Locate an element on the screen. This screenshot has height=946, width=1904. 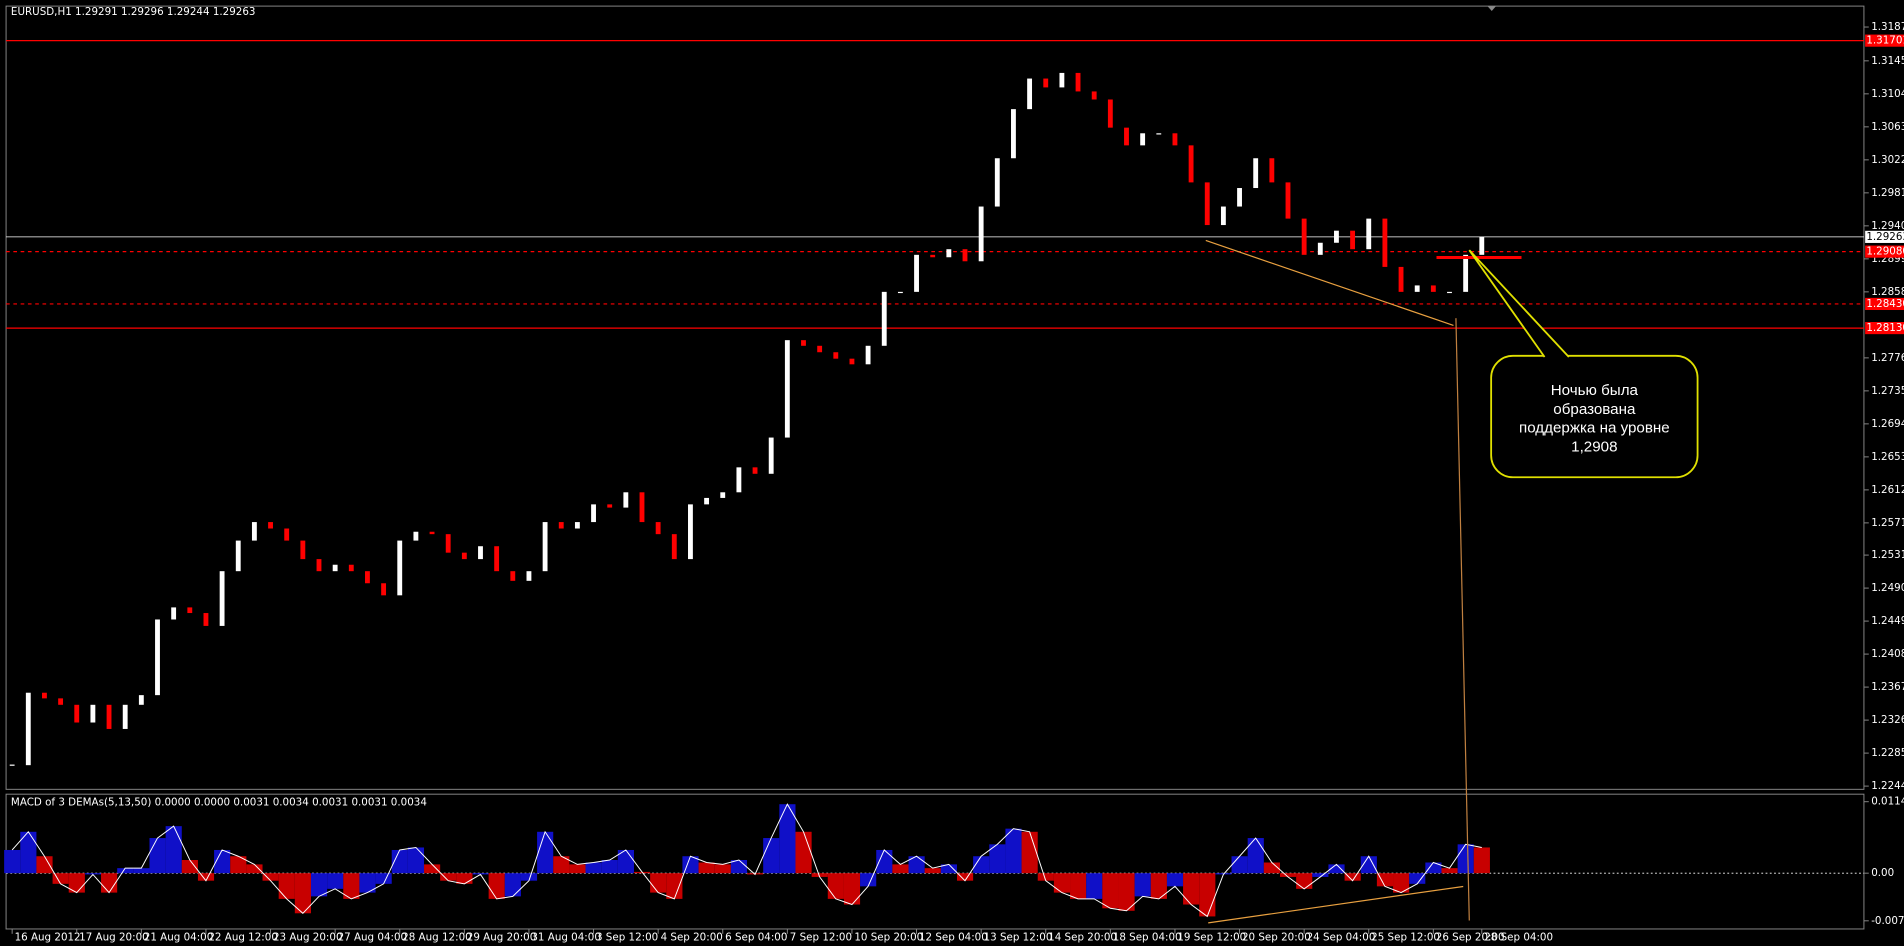
y-tick-label: 1.30630 is located at coordinates (1887, 127).